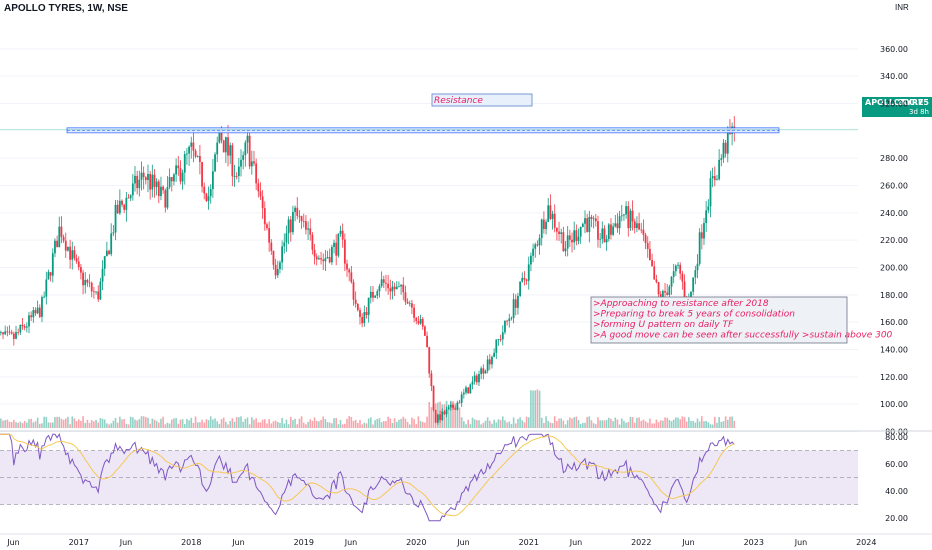  What do you see at coordinates (866, 542) in the screenshot?
I see `time-tick-label: 2024` at bounding box center [866, 542].